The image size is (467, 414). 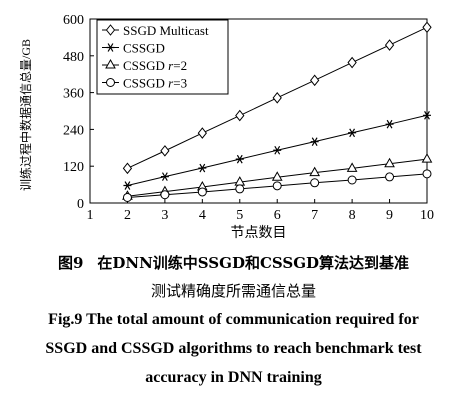 What do you see at coordinates (80, 204) in the screenshot?
I see `y-tick-label: 0` at bounding box center [80, 204].